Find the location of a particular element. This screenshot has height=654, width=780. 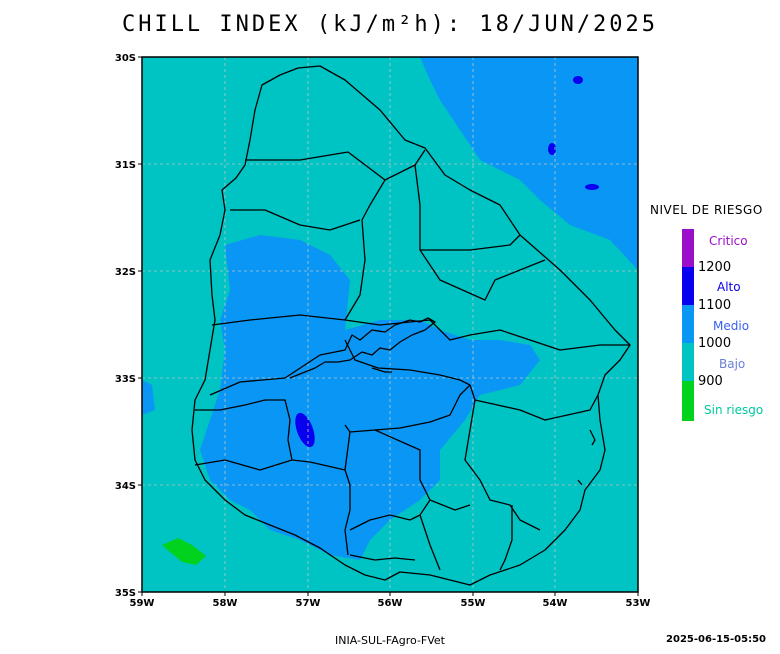

lon-label-58w: 58W is located at coordinates (225, 603).